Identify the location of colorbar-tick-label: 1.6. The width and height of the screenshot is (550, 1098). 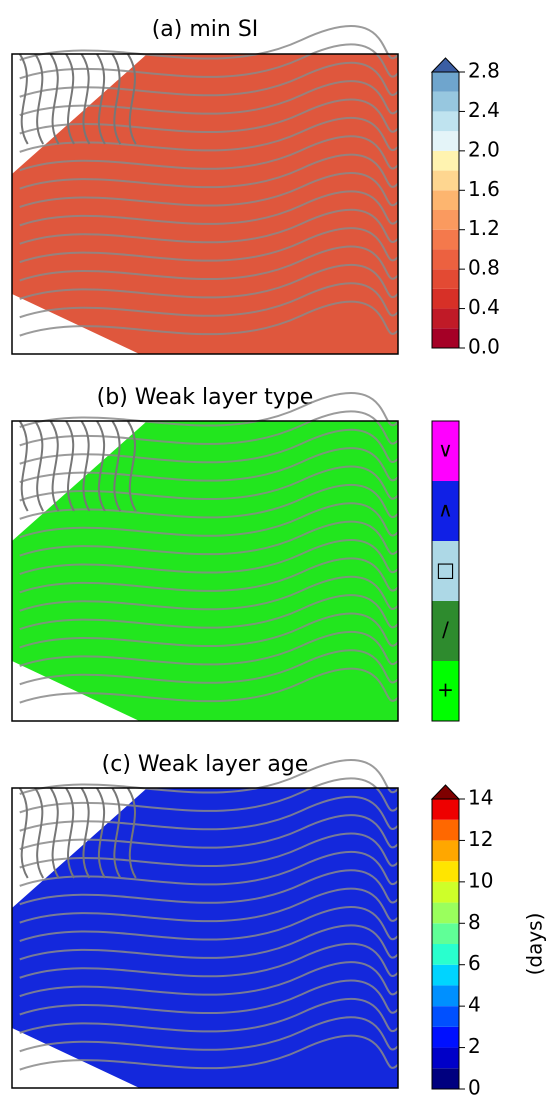
(484, 189).